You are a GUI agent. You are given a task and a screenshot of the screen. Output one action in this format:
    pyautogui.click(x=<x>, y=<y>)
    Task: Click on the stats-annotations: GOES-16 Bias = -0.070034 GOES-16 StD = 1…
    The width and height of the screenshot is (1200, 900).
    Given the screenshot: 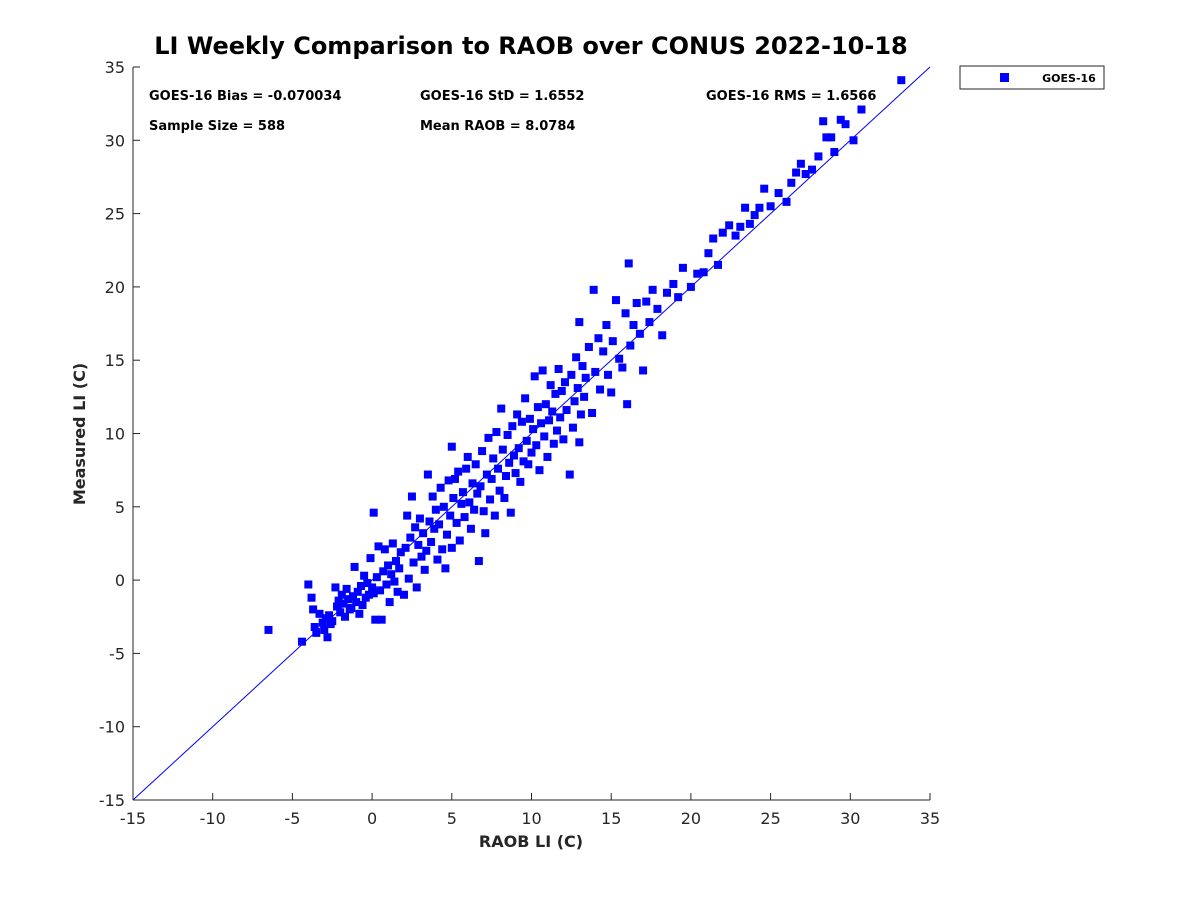 What is the action you would take?
    pyautogui.click(x=512, y=111)
    